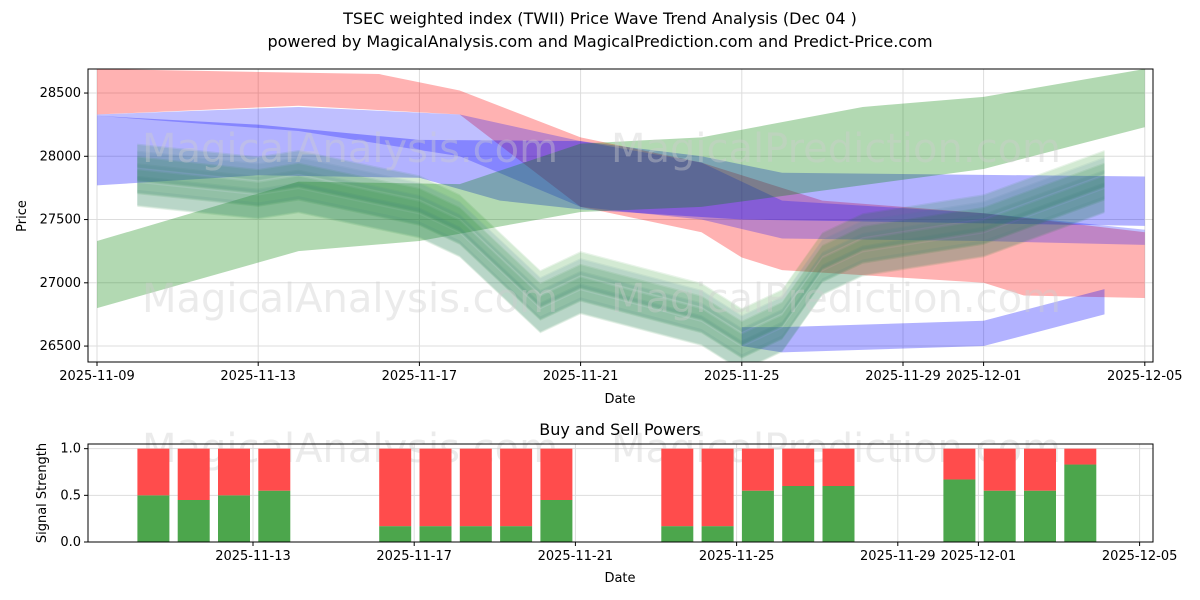  What do you see at coordinates (60, 283) in the screenshot?
I see `y-tick-label: 27000` at bounding box center [60, 283].